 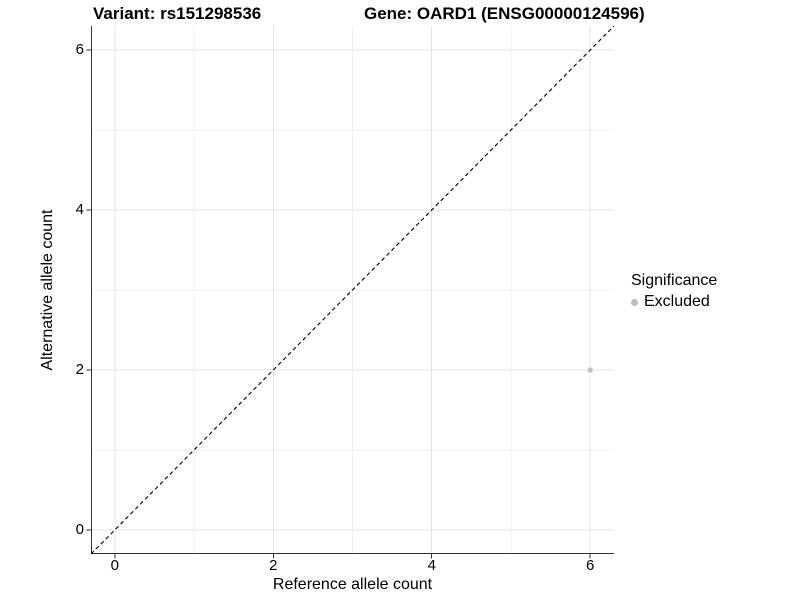 What do you see at coordinates (590, 565) in the screenshot?
I see `x-tick-label: 6` at bounding box center [590, 565].